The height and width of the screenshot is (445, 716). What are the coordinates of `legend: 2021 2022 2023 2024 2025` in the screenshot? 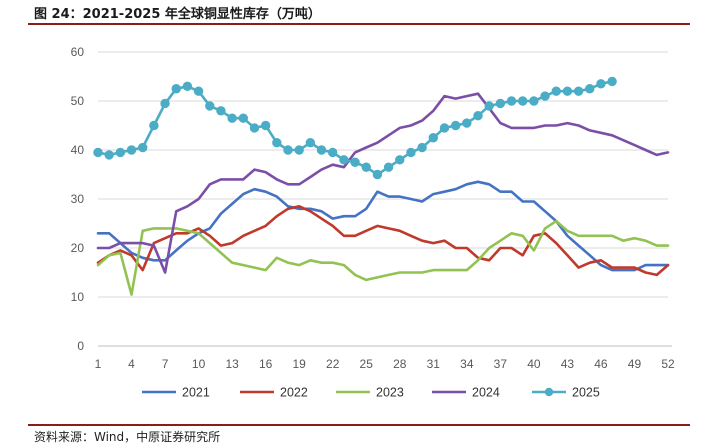 It's located at (371, 393).